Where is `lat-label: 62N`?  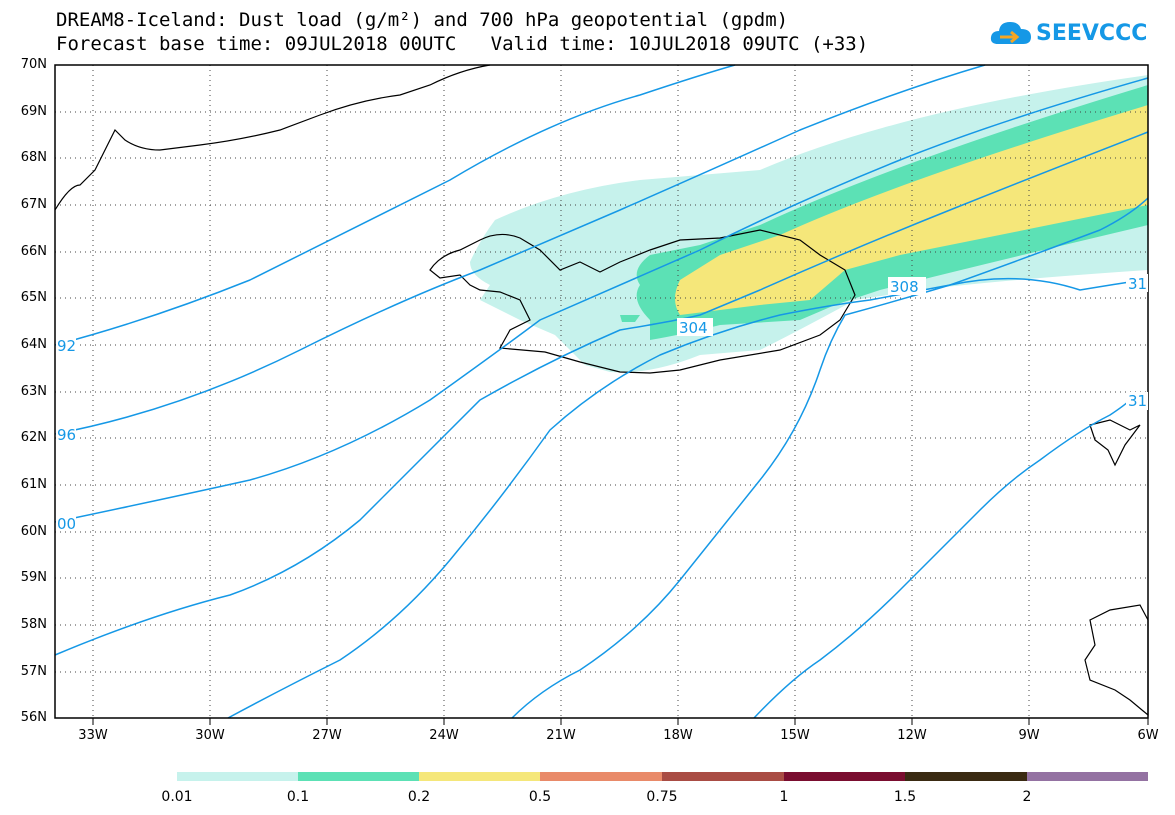
lat-label: 62N is located at coordinates (33, 437).